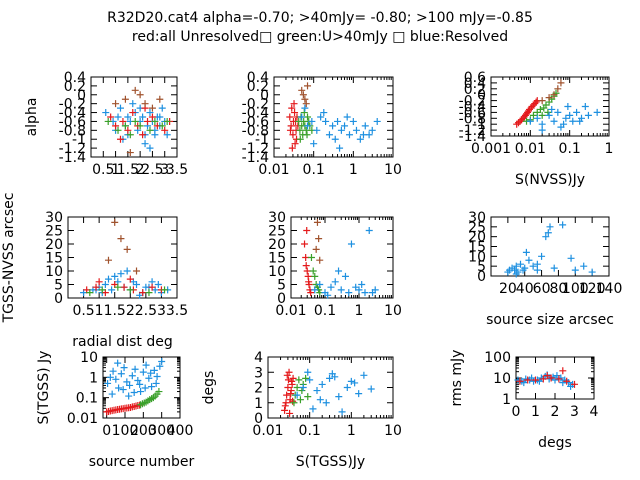 This screenshot has width=640, height=480. Describe the element at coordinates (180, 431) in the screenshot. I see `x-tick-label: 400` at that location.